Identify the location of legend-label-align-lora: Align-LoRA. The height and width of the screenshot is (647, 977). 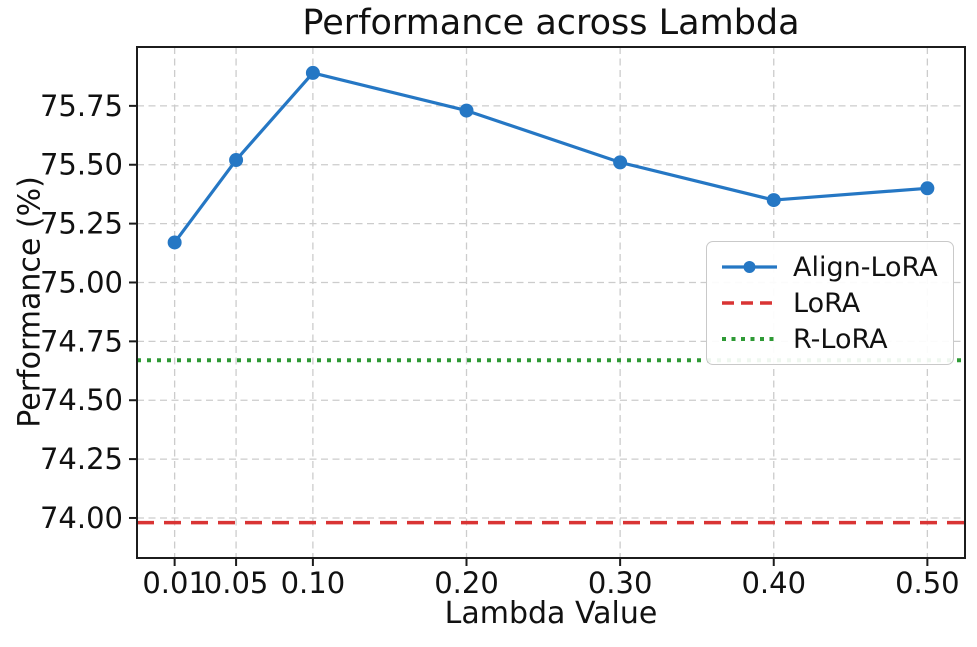
(865, 267).